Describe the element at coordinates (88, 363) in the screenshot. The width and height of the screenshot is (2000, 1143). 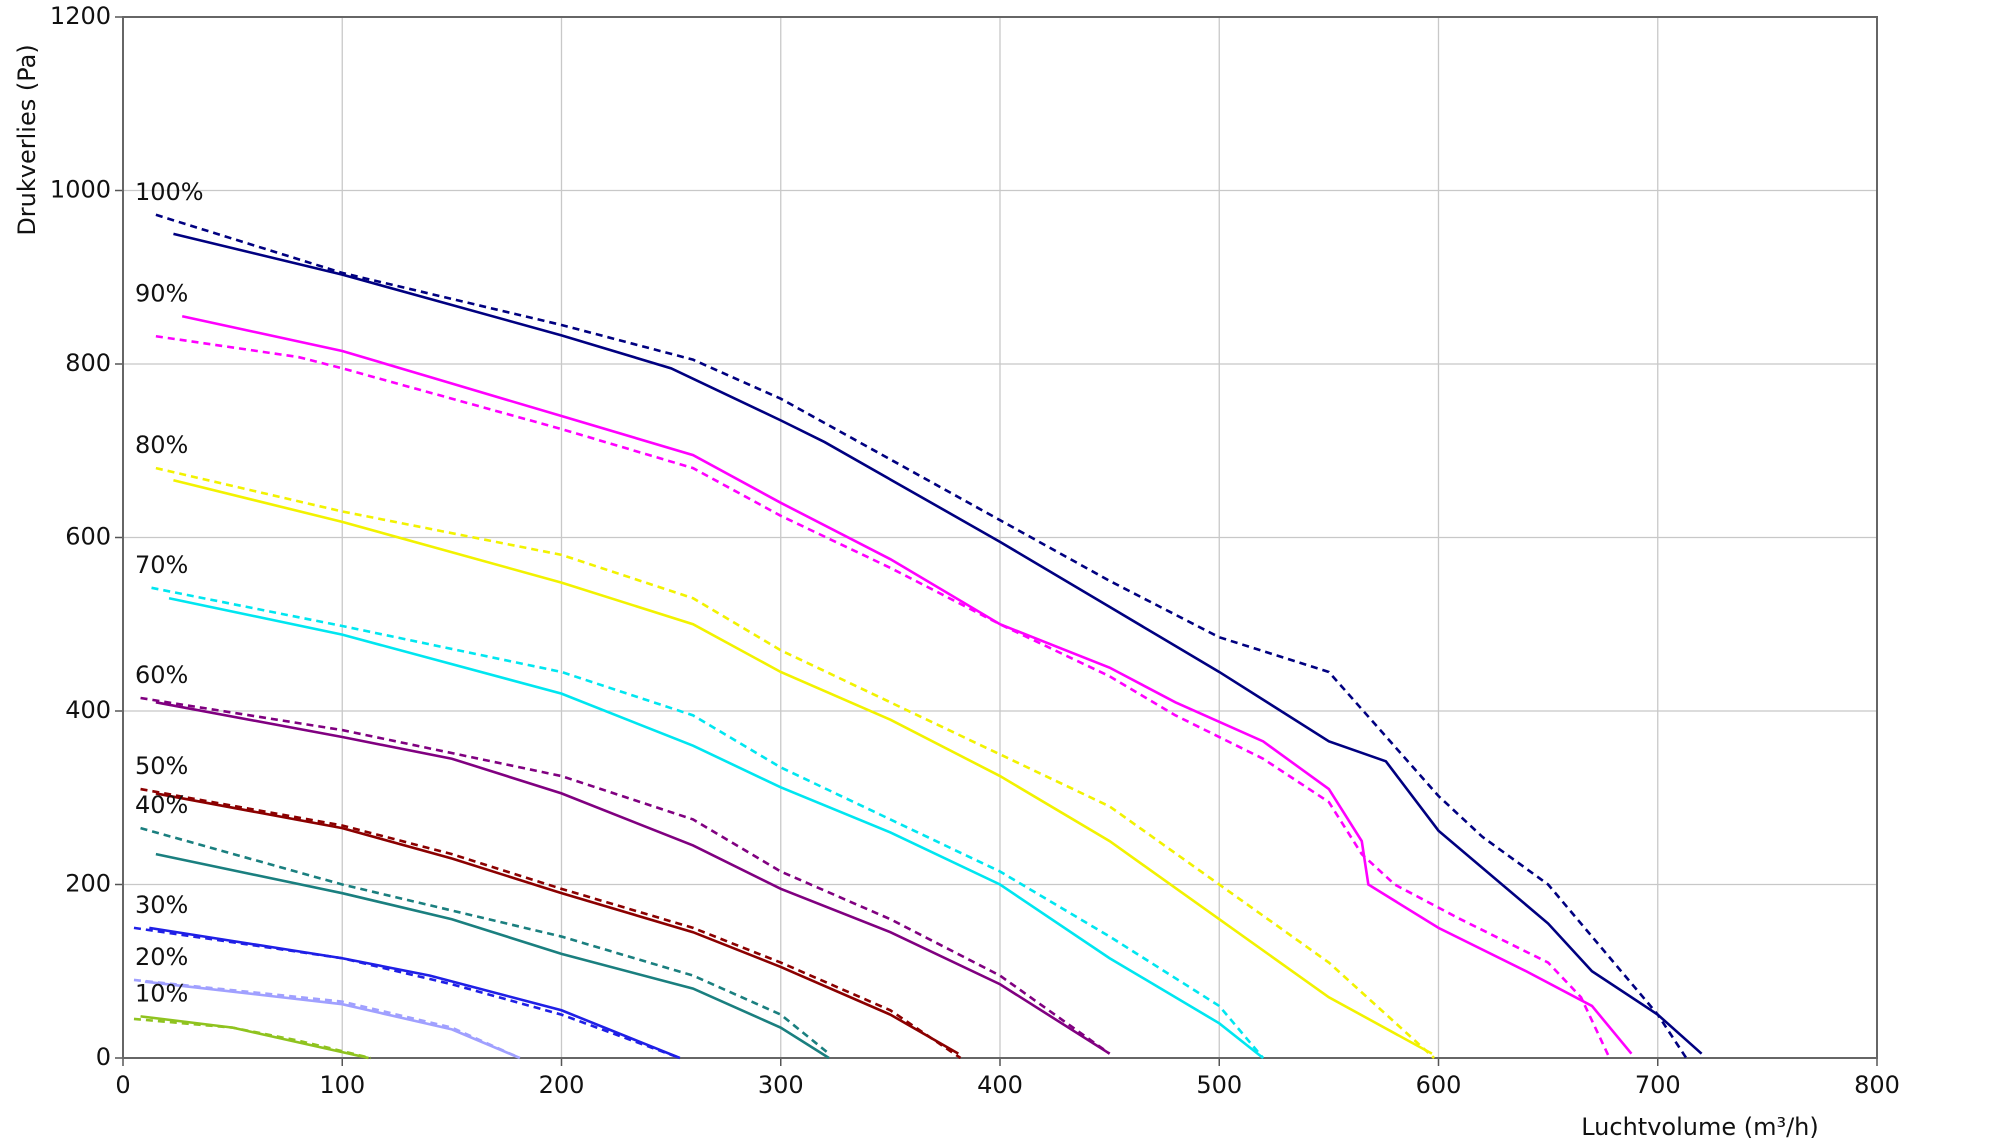
I see `y-tick-label: 800` at that location.